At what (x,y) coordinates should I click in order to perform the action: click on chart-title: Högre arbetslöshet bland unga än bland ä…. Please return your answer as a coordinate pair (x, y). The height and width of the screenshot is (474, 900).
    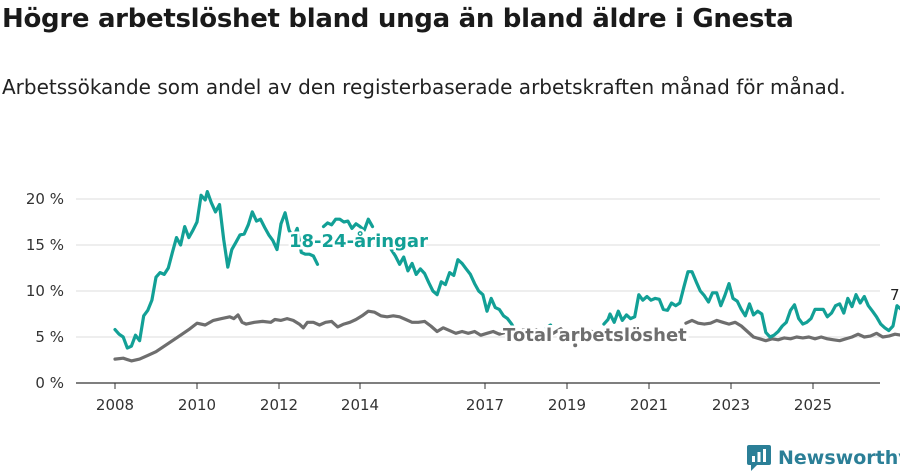
    Looking at the image, I should click on (398, 19).